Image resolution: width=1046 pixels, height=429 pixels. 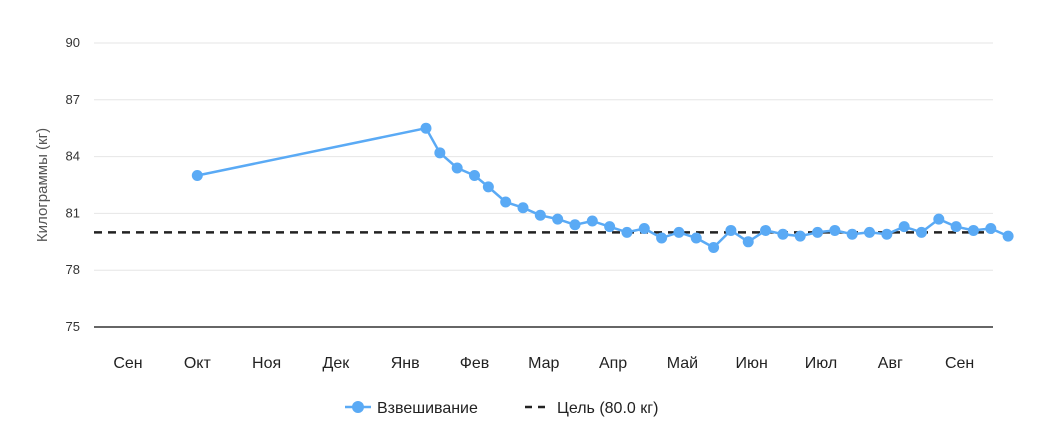 What do you see at coordinates (73, 326) in the screenshot?
I see `y-tick-label: 75` at bounding box center [73, 326].